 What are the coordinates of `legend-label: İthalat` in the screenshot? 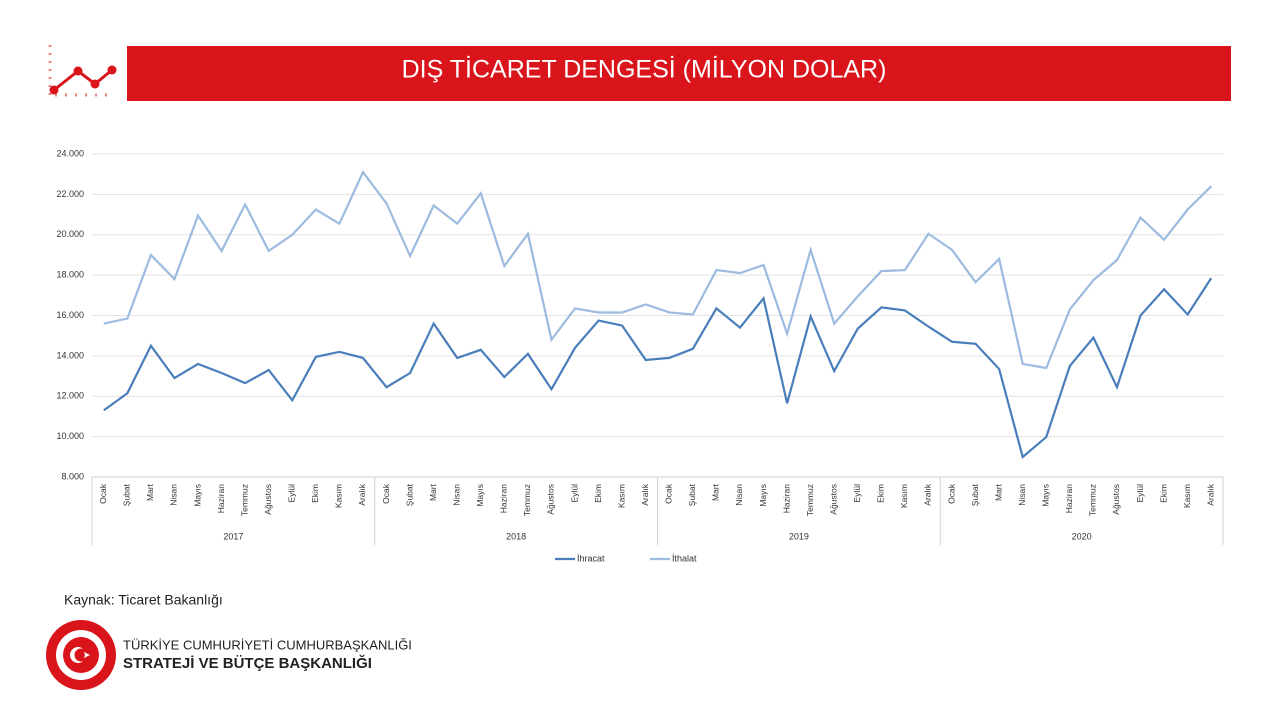 It's located at (684, 558).